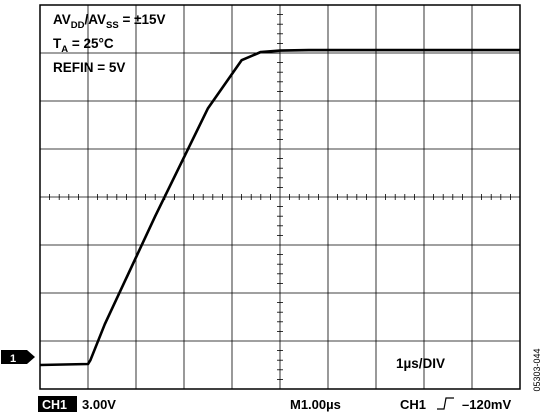  I want to click on ch1-badge, so click(57, 404).